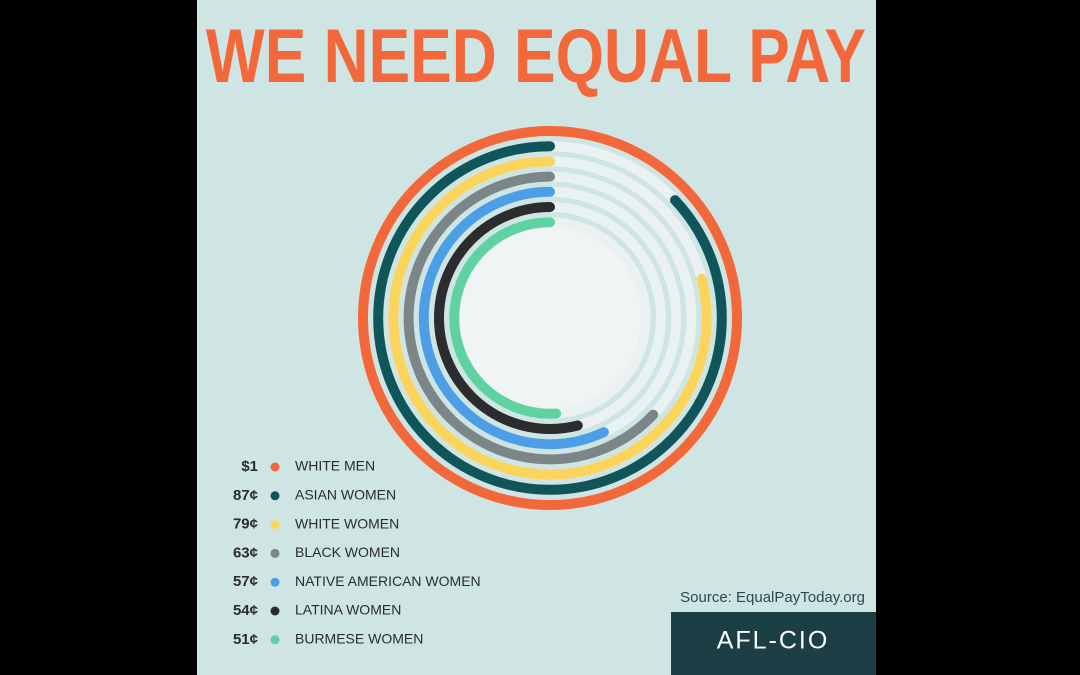 Image resolution: width=1080 pixels, height=675 pixels. Describe the element at coordinates (773, 641) in the screenshot. I see `brand-logo: AFL-CIO` at that location.